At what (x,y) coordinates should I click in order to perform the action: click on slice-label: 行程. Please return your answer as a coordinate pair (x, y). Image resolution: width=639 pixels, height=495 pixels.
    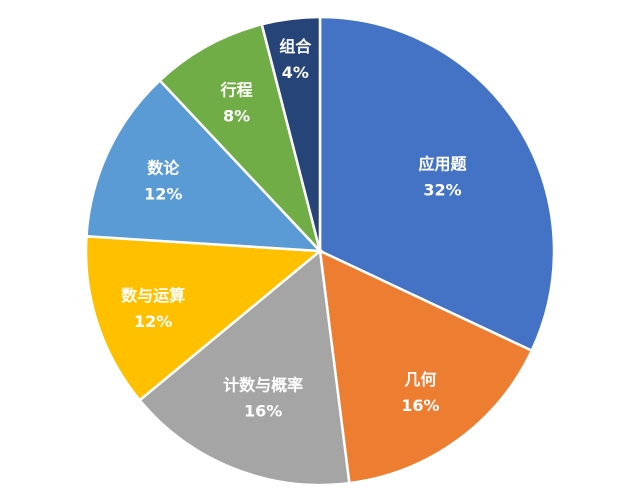
    Looking at the image, I should click on (236, 89).